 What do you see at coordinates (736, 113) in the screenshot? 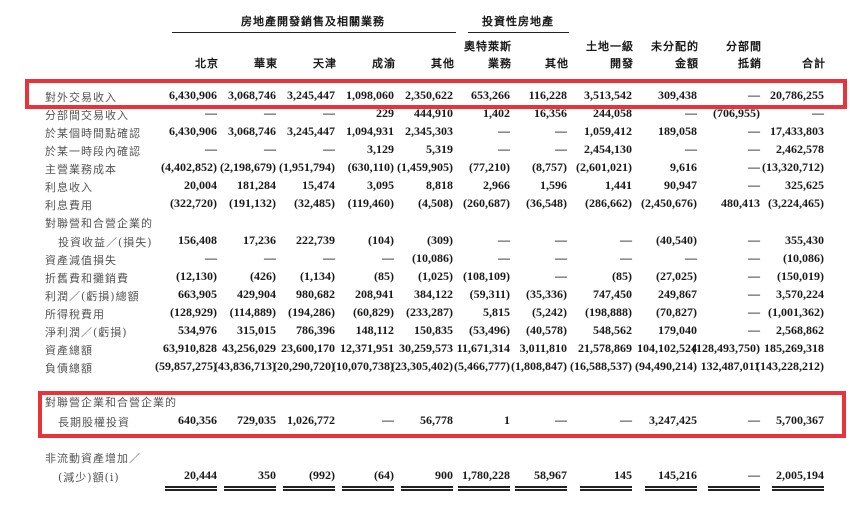
I see `table-cell: (706,955)` at bounding box center [736, 113].